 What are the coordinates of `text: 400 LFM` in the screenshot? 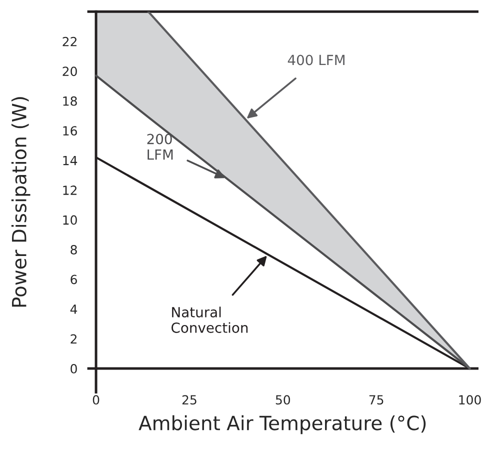 It's located at (316, 60).